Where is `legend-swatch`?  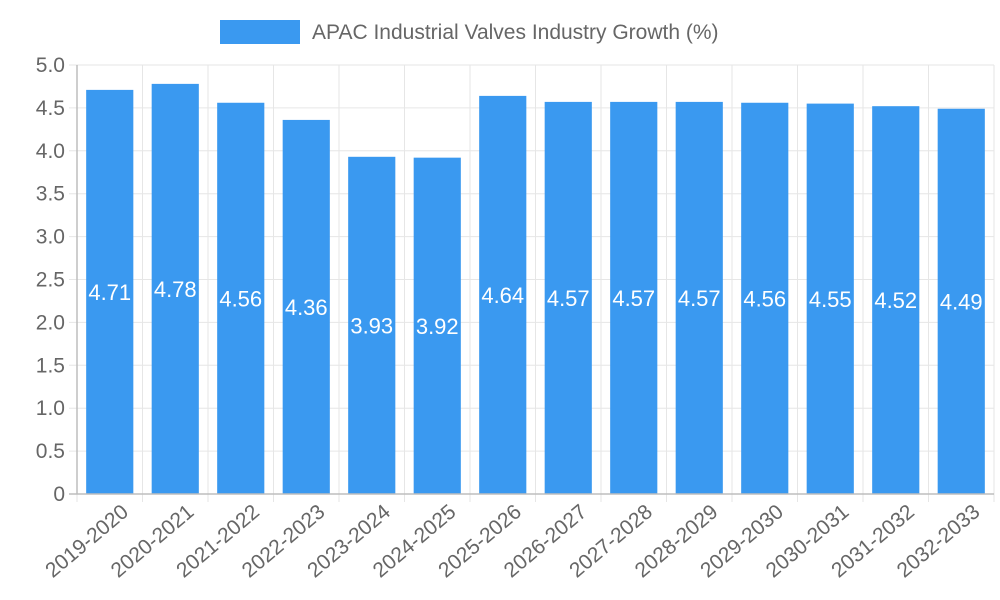 legend-swatch is located at coordinates (260, 32).